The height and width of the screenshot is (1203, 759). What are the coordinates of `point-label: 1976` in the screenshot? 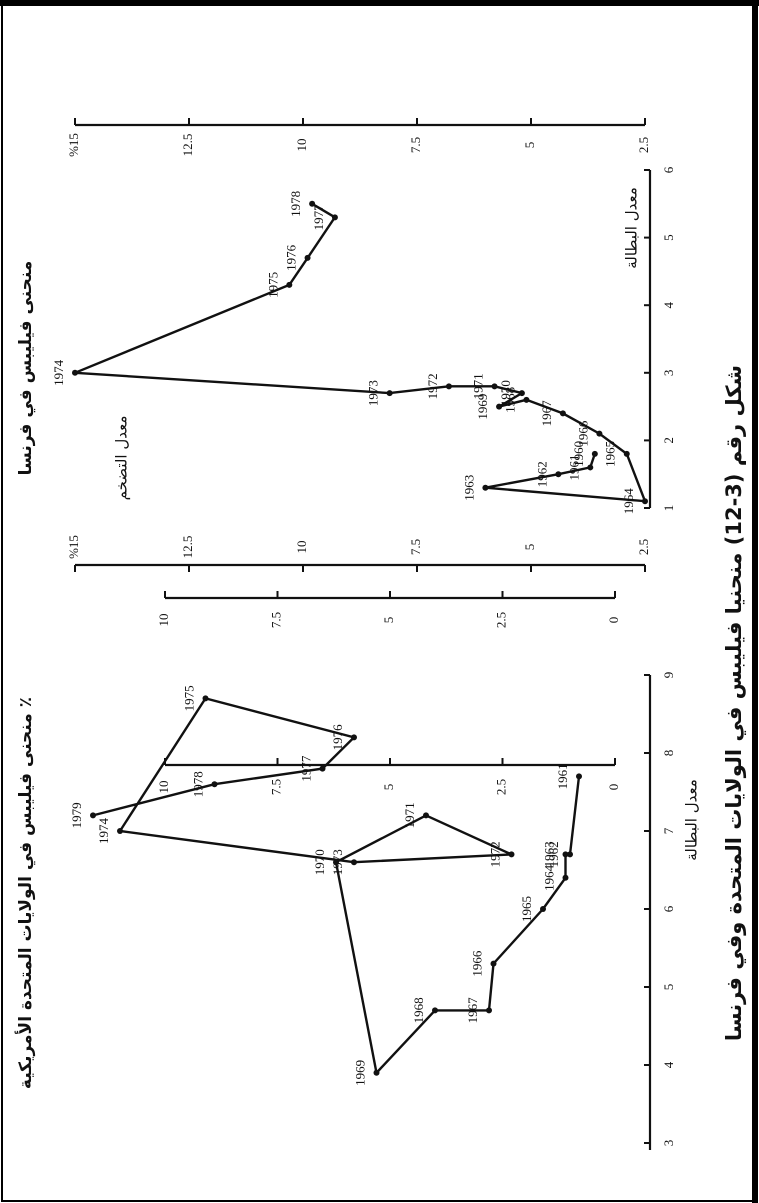 It's located at (337, 737).